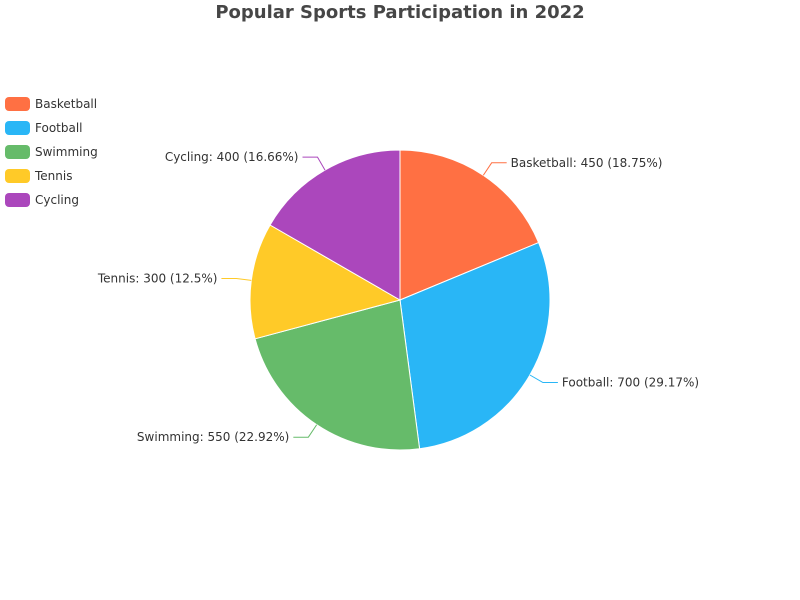 This screenshot has width=800, height=600. What do you see at coordinates (66, 104) in the screenshot?
I see `legend-label: Basketball` at bounding box center [66, 104].